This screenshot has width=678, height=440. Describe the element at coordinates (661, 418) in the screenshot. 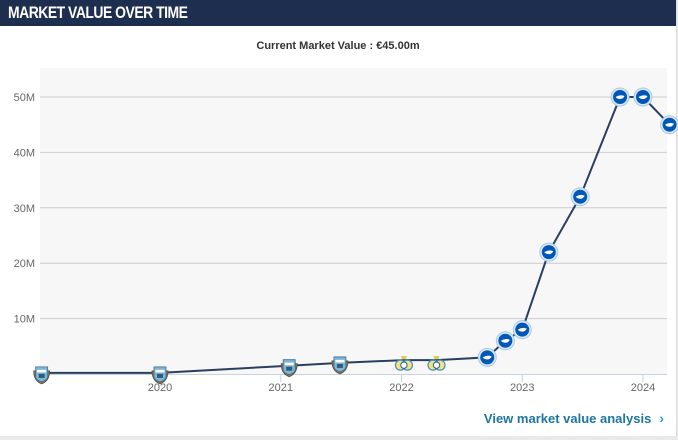

I see `chevron-right-icon: ›` at that location.